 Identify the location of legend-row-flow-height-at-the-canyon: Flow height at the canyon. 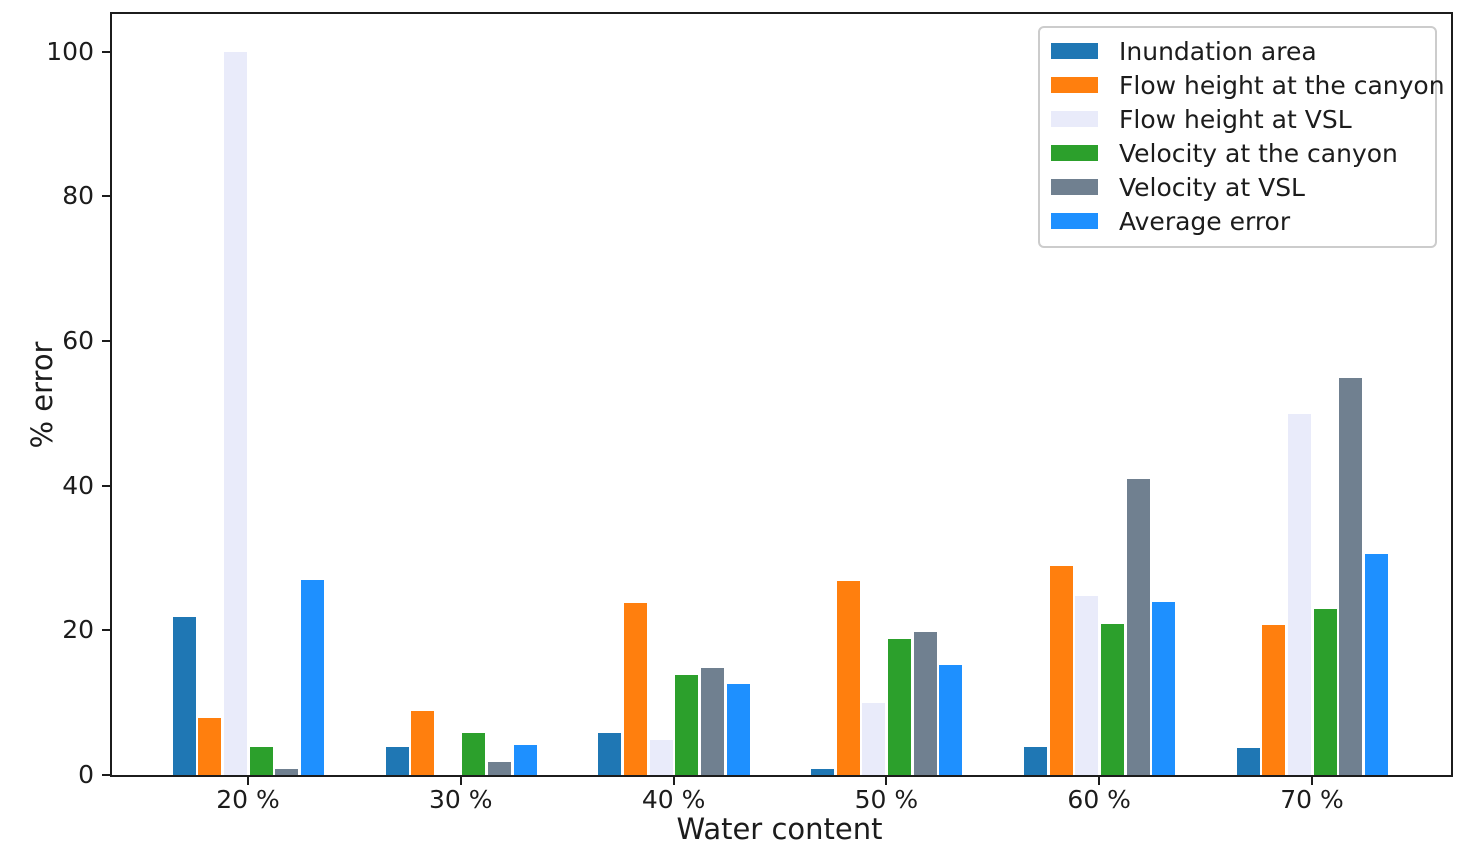
(1242, 85).